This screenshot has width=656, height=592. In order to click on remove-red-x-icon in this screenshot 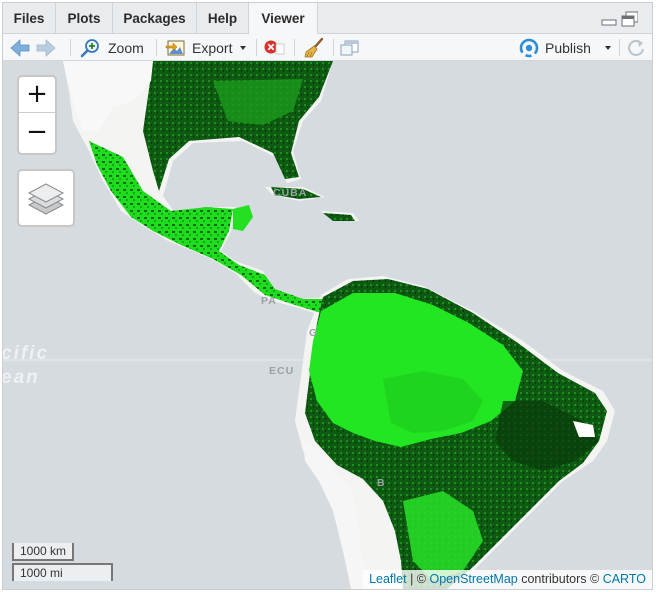, I will do `click(274, 47)`.